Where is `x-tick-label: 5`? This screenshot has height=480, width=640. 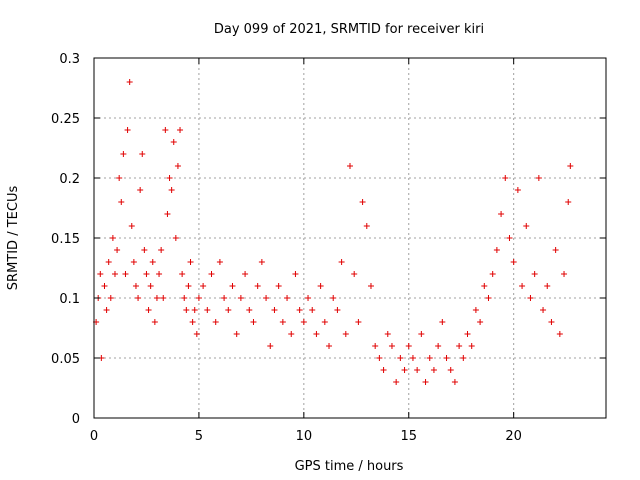 x-tick-label: 5 is located at coordinates (199, 436).